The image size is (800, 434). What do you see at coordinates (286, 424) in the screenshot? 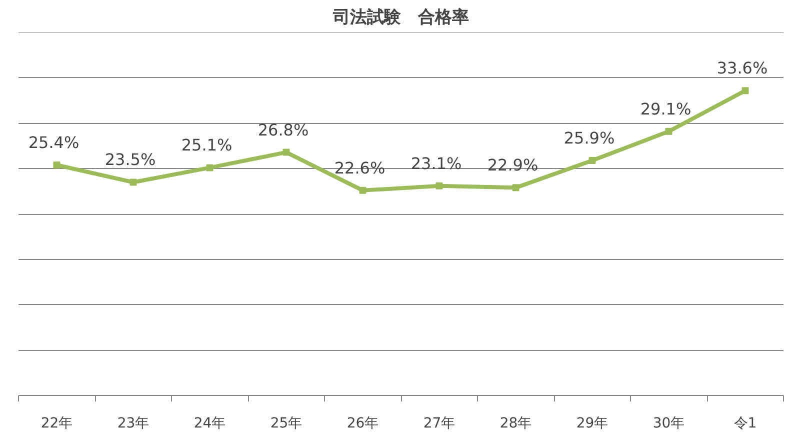
I see `x-tick-label: 25年` at bounding box center [286, 424].